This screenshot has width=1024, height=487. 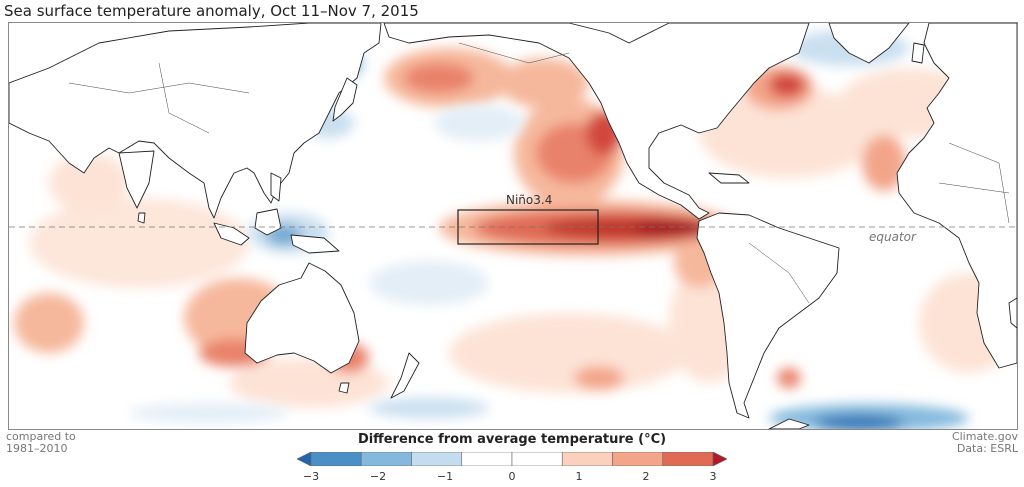 What do you see at coordinates (37, 448) in the screenshot?
I see `baseline-line2: 1981–2010` at bounding box center [37, 448].